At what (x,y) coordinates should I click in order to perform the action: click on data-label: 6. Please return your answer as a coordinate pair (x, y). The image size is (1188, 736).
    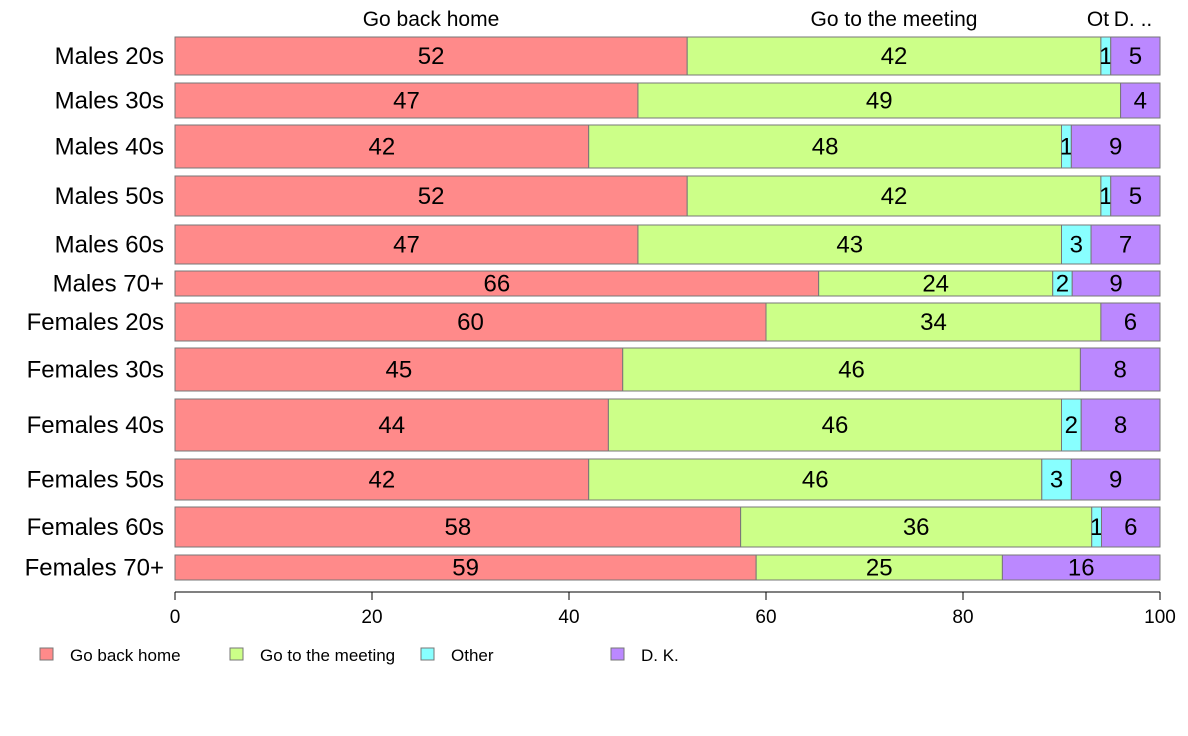
    Looking at the image, I should click on (1130, 322).